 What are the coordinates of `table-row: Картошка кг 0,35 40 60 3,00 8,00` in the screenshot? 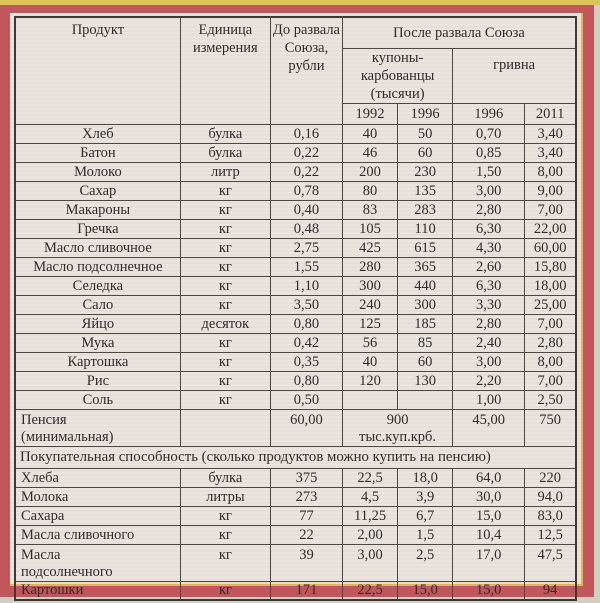 It's located at (295, 361).